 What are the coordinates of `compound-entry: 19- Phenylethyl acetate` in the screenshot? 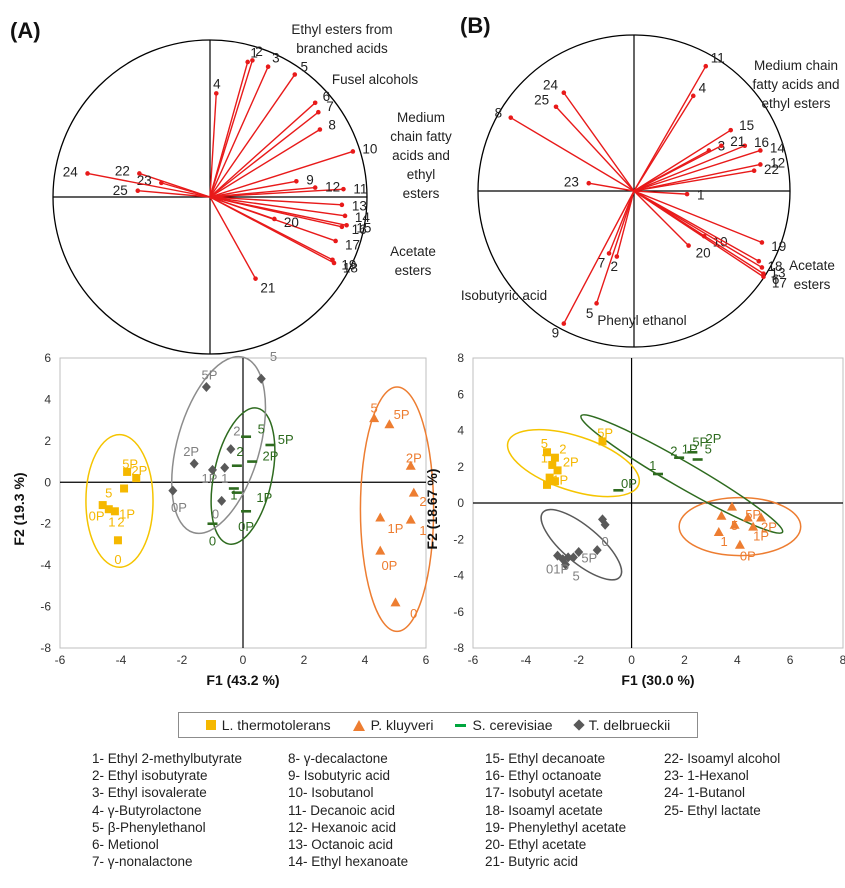 It's located at (556, 827).